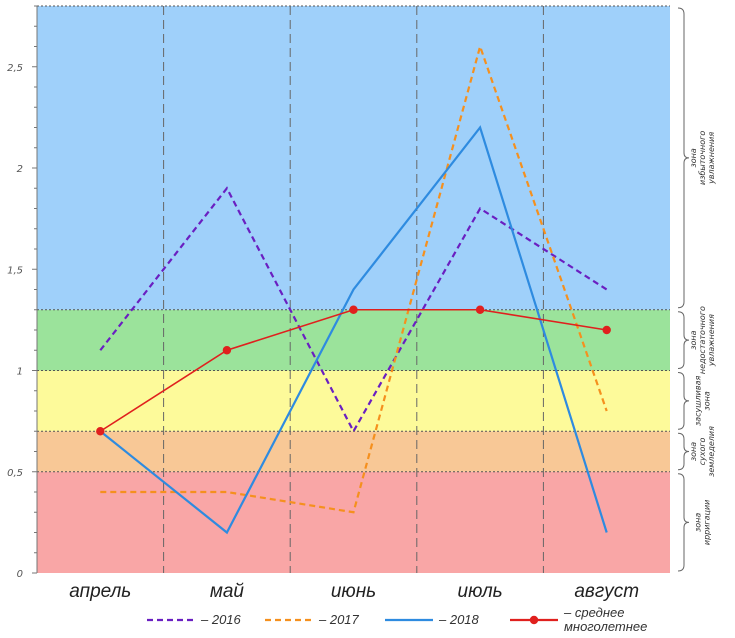 This screenshot has height=638, width=735. I want to click on legend-label: многолетнее, so click(605, 626).